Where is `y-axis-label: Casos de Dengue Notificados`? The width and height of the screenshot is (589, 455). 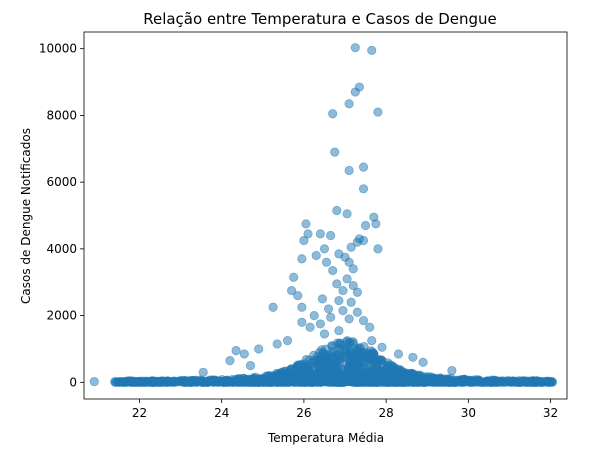
y-axis-label: Casos de Dengue Notificados is located at coordinates (26, 216).